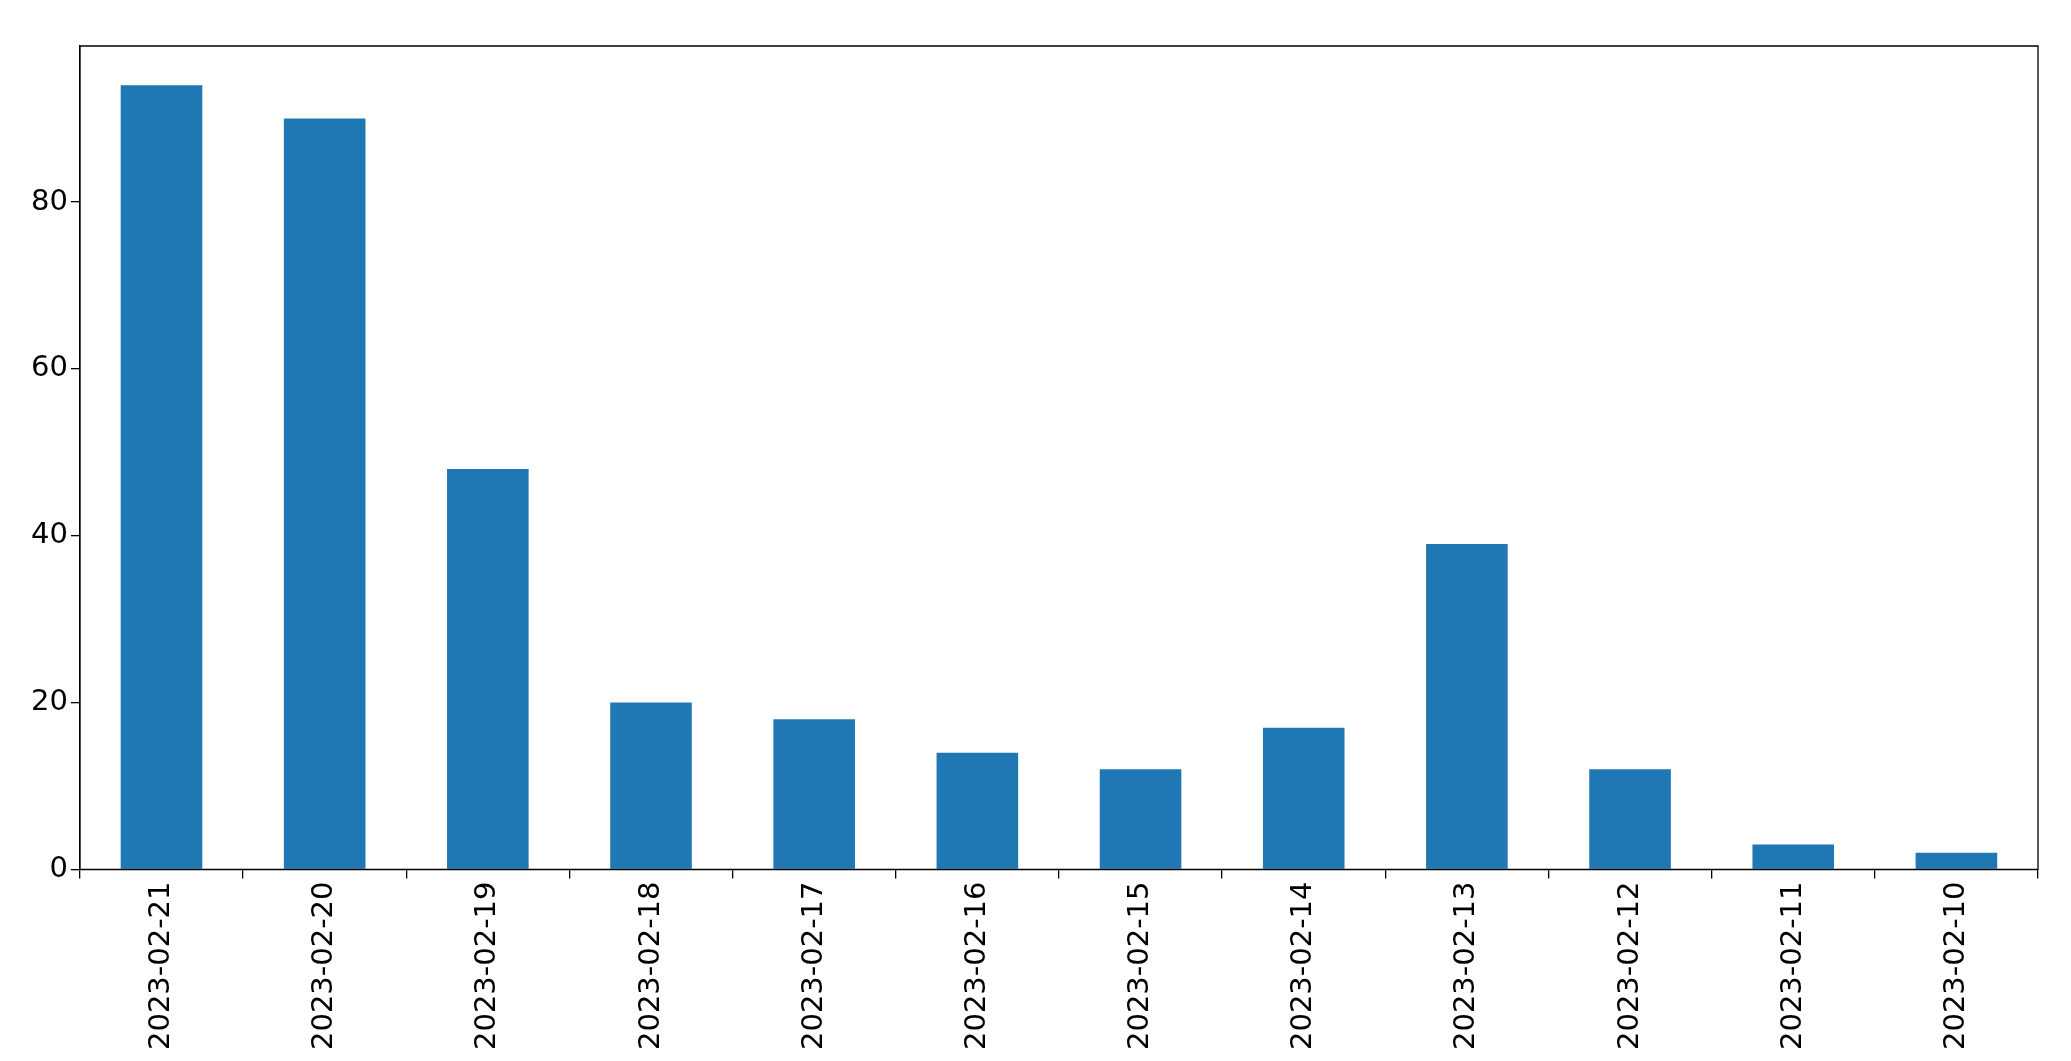 This screenshot has width=2071, height=1061. What do you see at coordinates (1627, 966) in the screenshot?
I see `x-tick-label: 2023-02-12` at bounding box center [1627, 966].